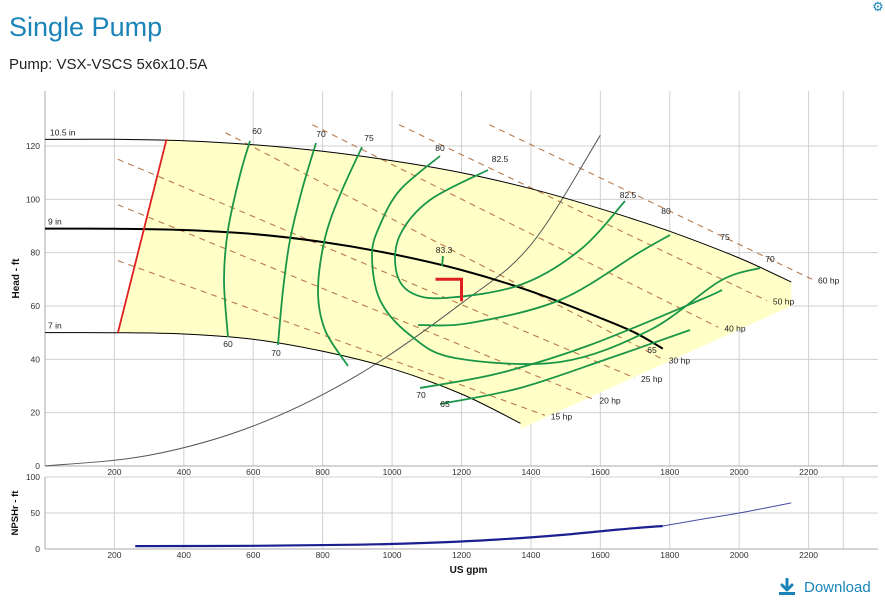 The width and height of the screenshot is (885, 610). Describe the element at coordinates (55, 326) in the screenshot. I see `impeller-label: 7 in` at that location.